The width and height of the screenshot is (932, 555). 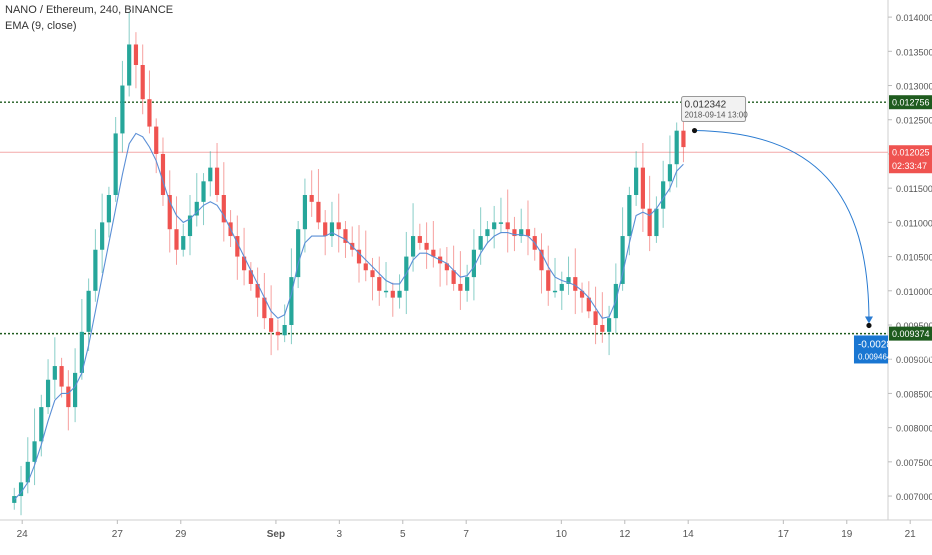 What do you see at coordinates (911, 534) in the screenshot?
I see `x-tick-label: 21` at bounding box center [911, 534].